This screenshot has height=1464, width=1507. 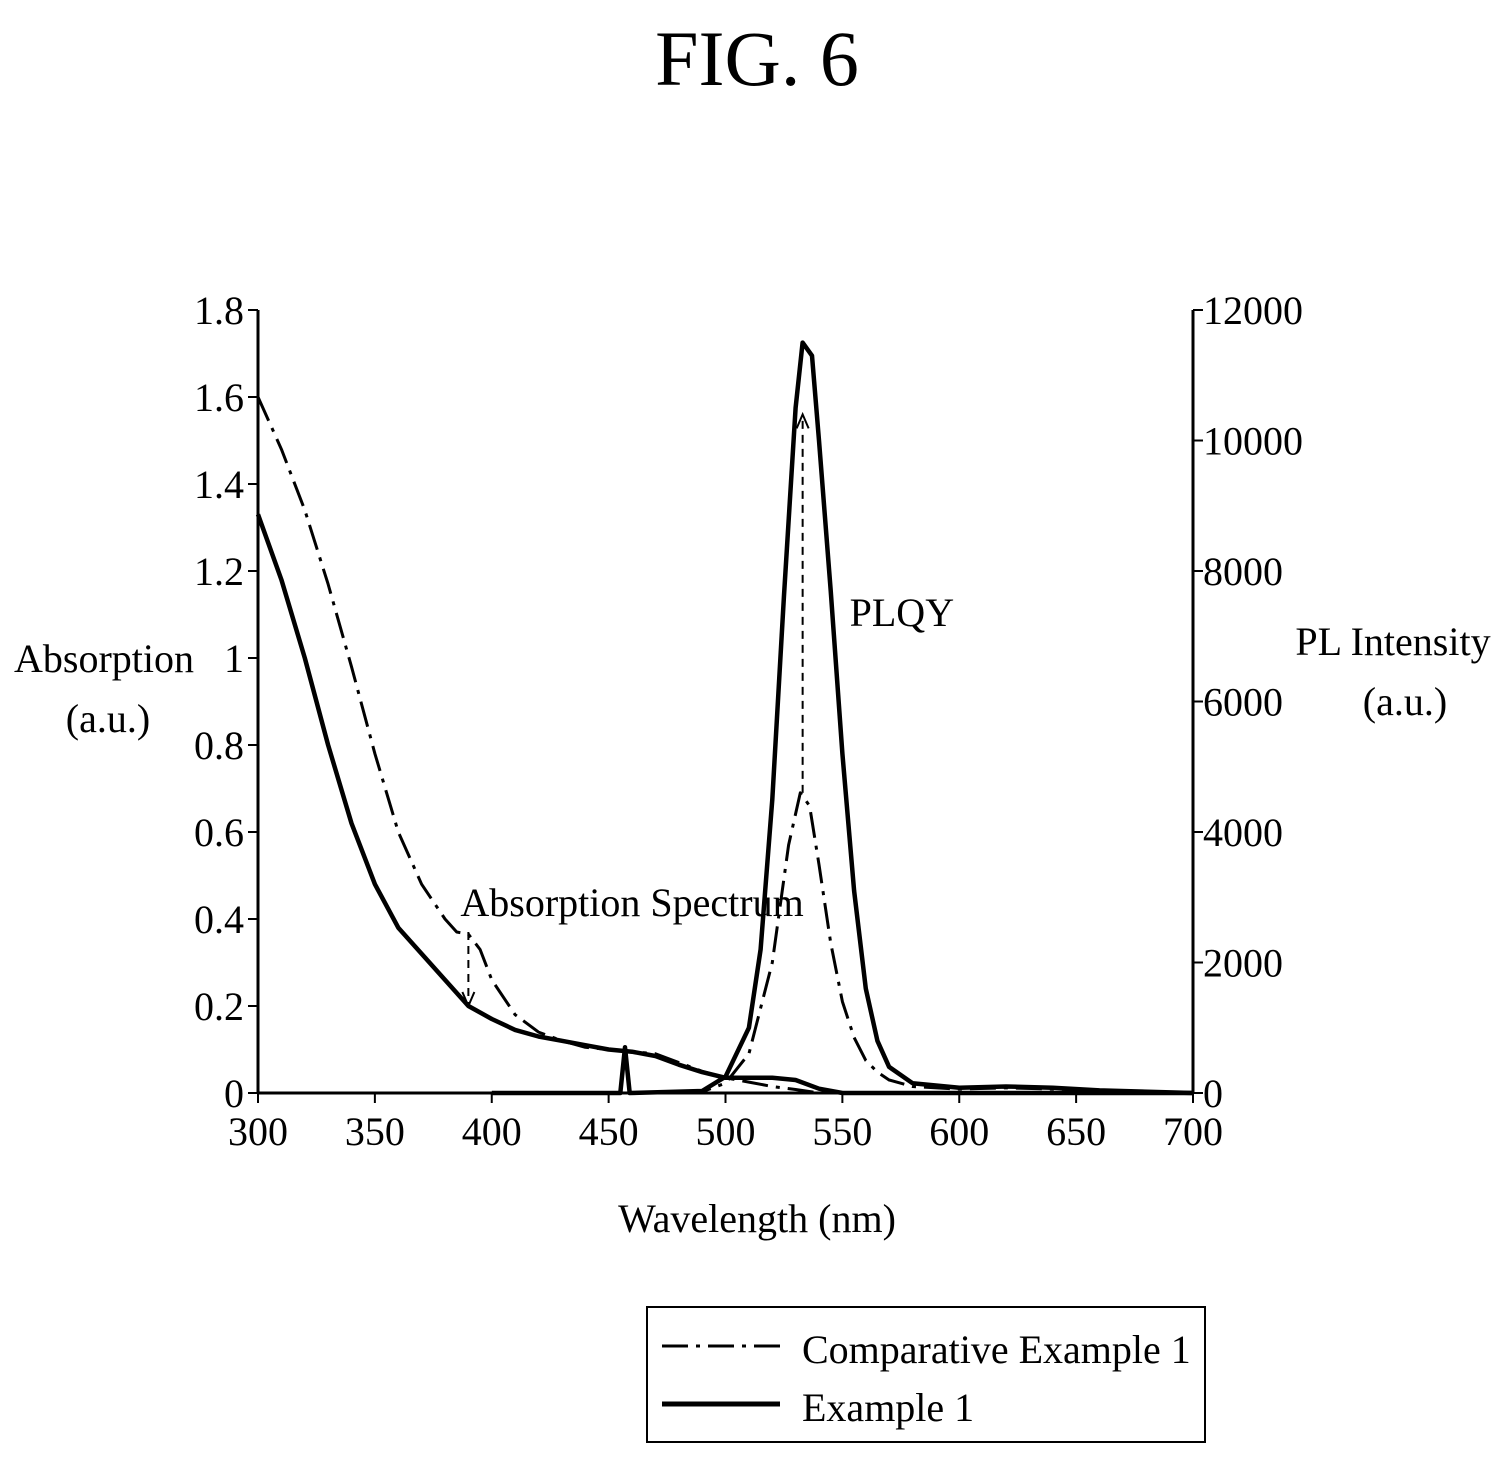 What do you see at coordinates (842, 1131) in the screenshot?
I see `x-tick-label: 550` at bounding box center [842, 1131].